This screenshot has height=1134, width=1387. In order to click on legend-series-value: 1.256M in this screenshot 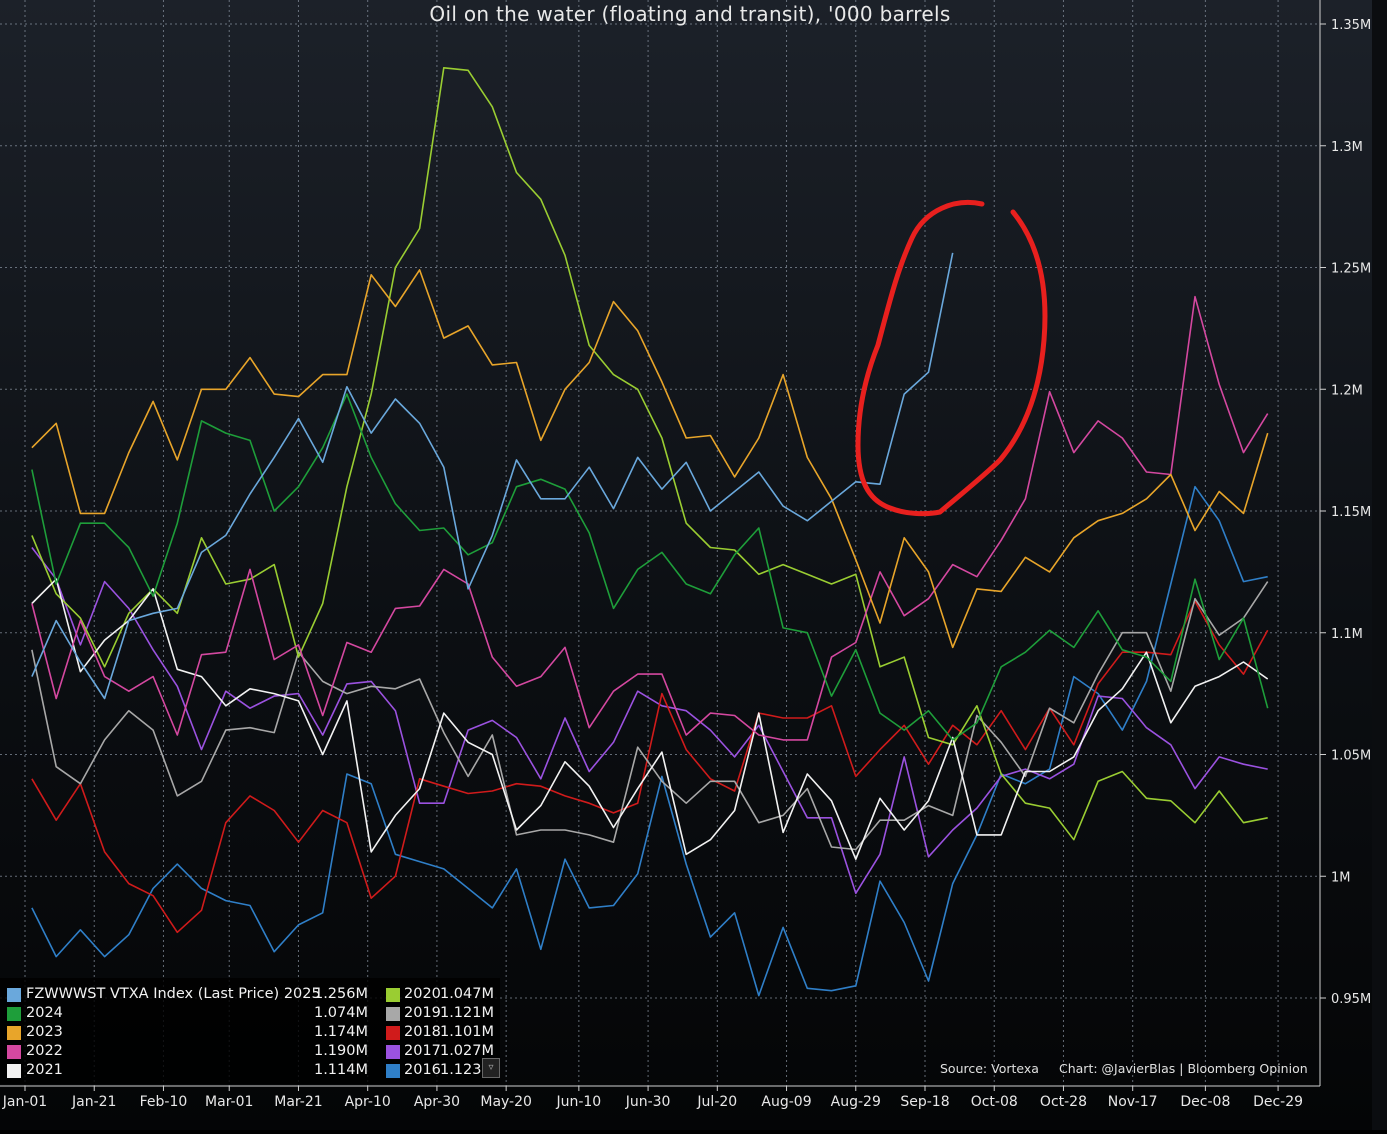, I will do `click(340, 994)`.